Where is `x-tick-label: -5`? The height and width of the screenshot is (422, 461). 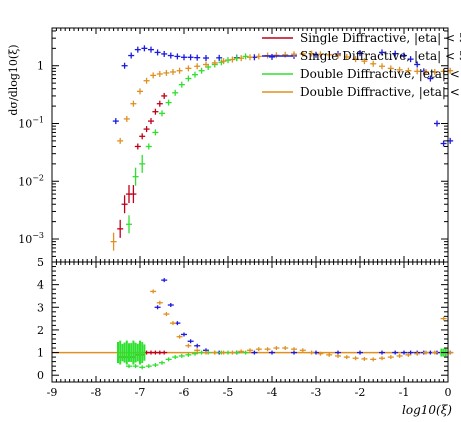 x-tick-label: -5 is located at coordinates (228, 392).